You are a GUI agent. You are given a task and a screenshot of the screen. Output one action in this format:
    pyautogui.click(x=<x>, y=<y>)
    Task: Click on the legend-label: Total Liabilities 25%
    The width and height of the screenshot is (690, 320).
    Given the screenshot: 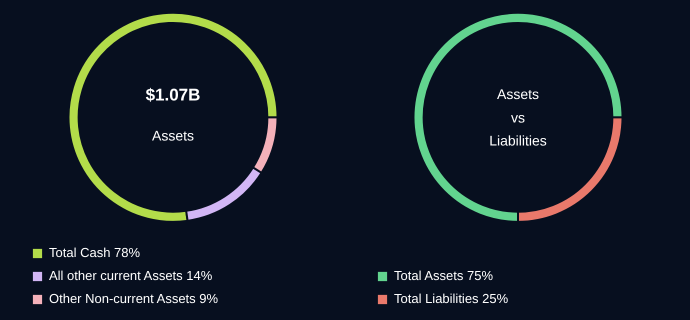 What is the action you would take?
    pyautogui.click(x=451, y=298)
    